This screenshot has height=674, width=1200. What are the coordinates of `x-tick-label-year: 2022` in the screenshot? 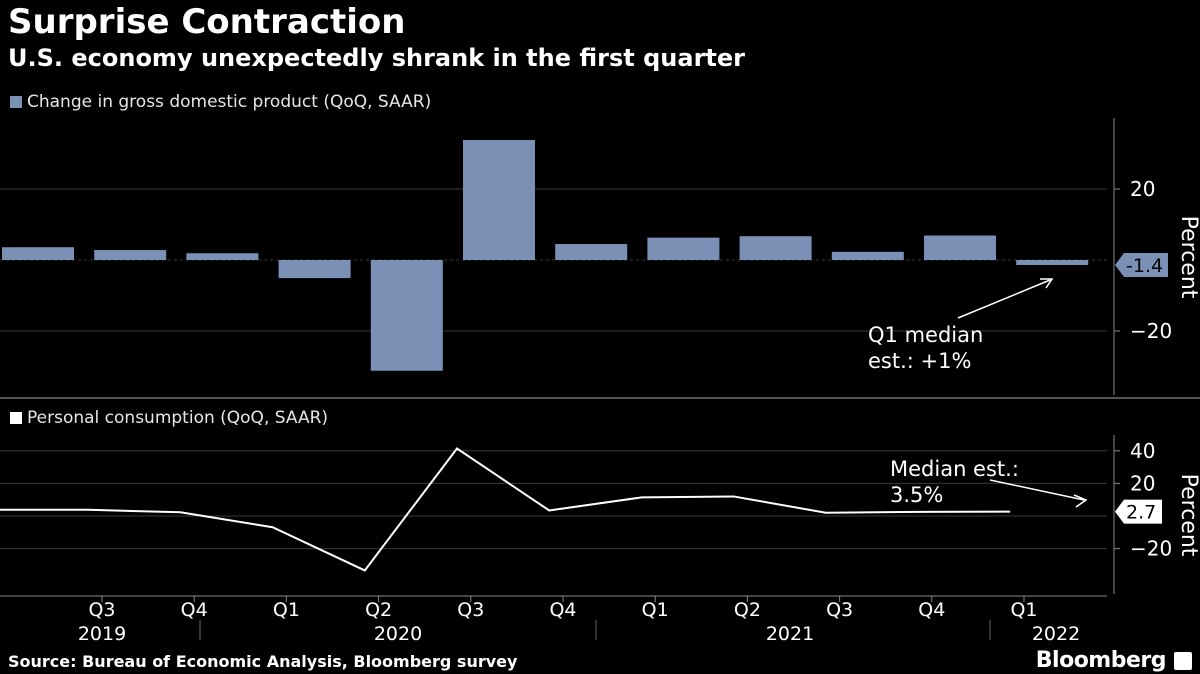 It's located at (1056, 634).